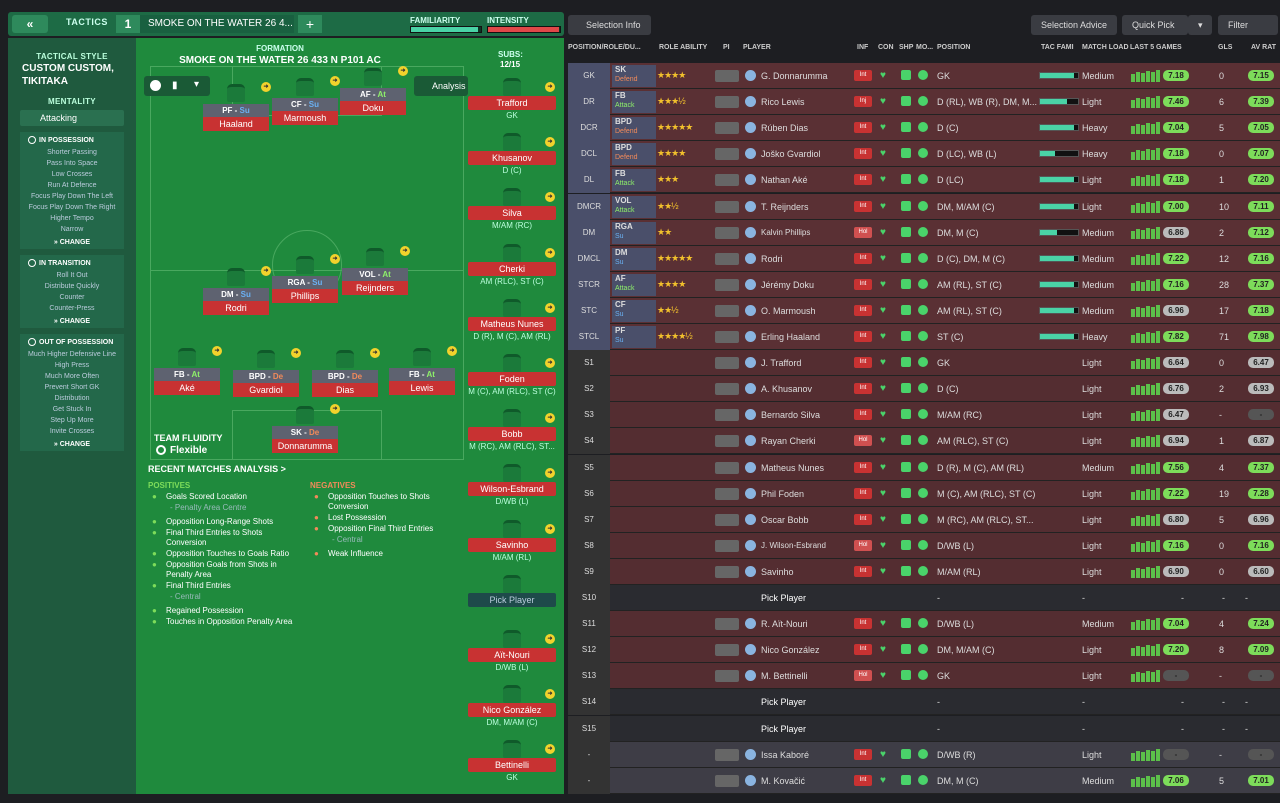 The height and width of the screenshot is (803, 1280). What do you see at coordinates (512, 715) in the screenshot?
I see `sub-slot: Nico González DM, M/AM (C)` at bounding box center [512, 715].